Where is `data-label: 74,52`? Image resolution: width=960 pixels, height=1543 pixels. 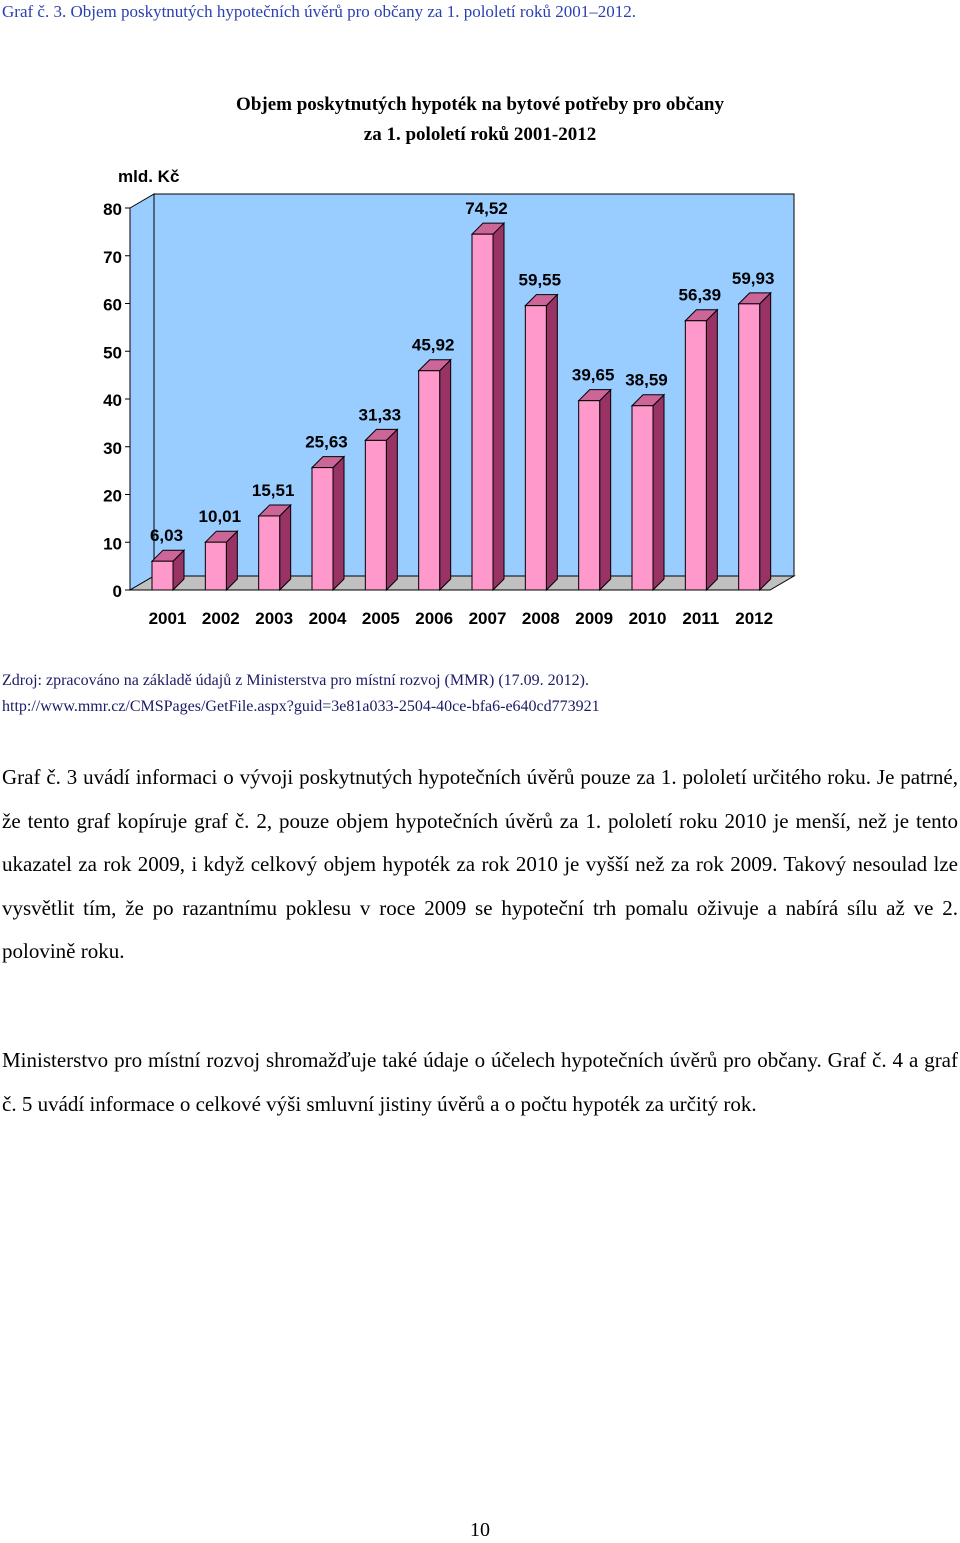
data-label: 74,52 is located at coordinates (486, 208).